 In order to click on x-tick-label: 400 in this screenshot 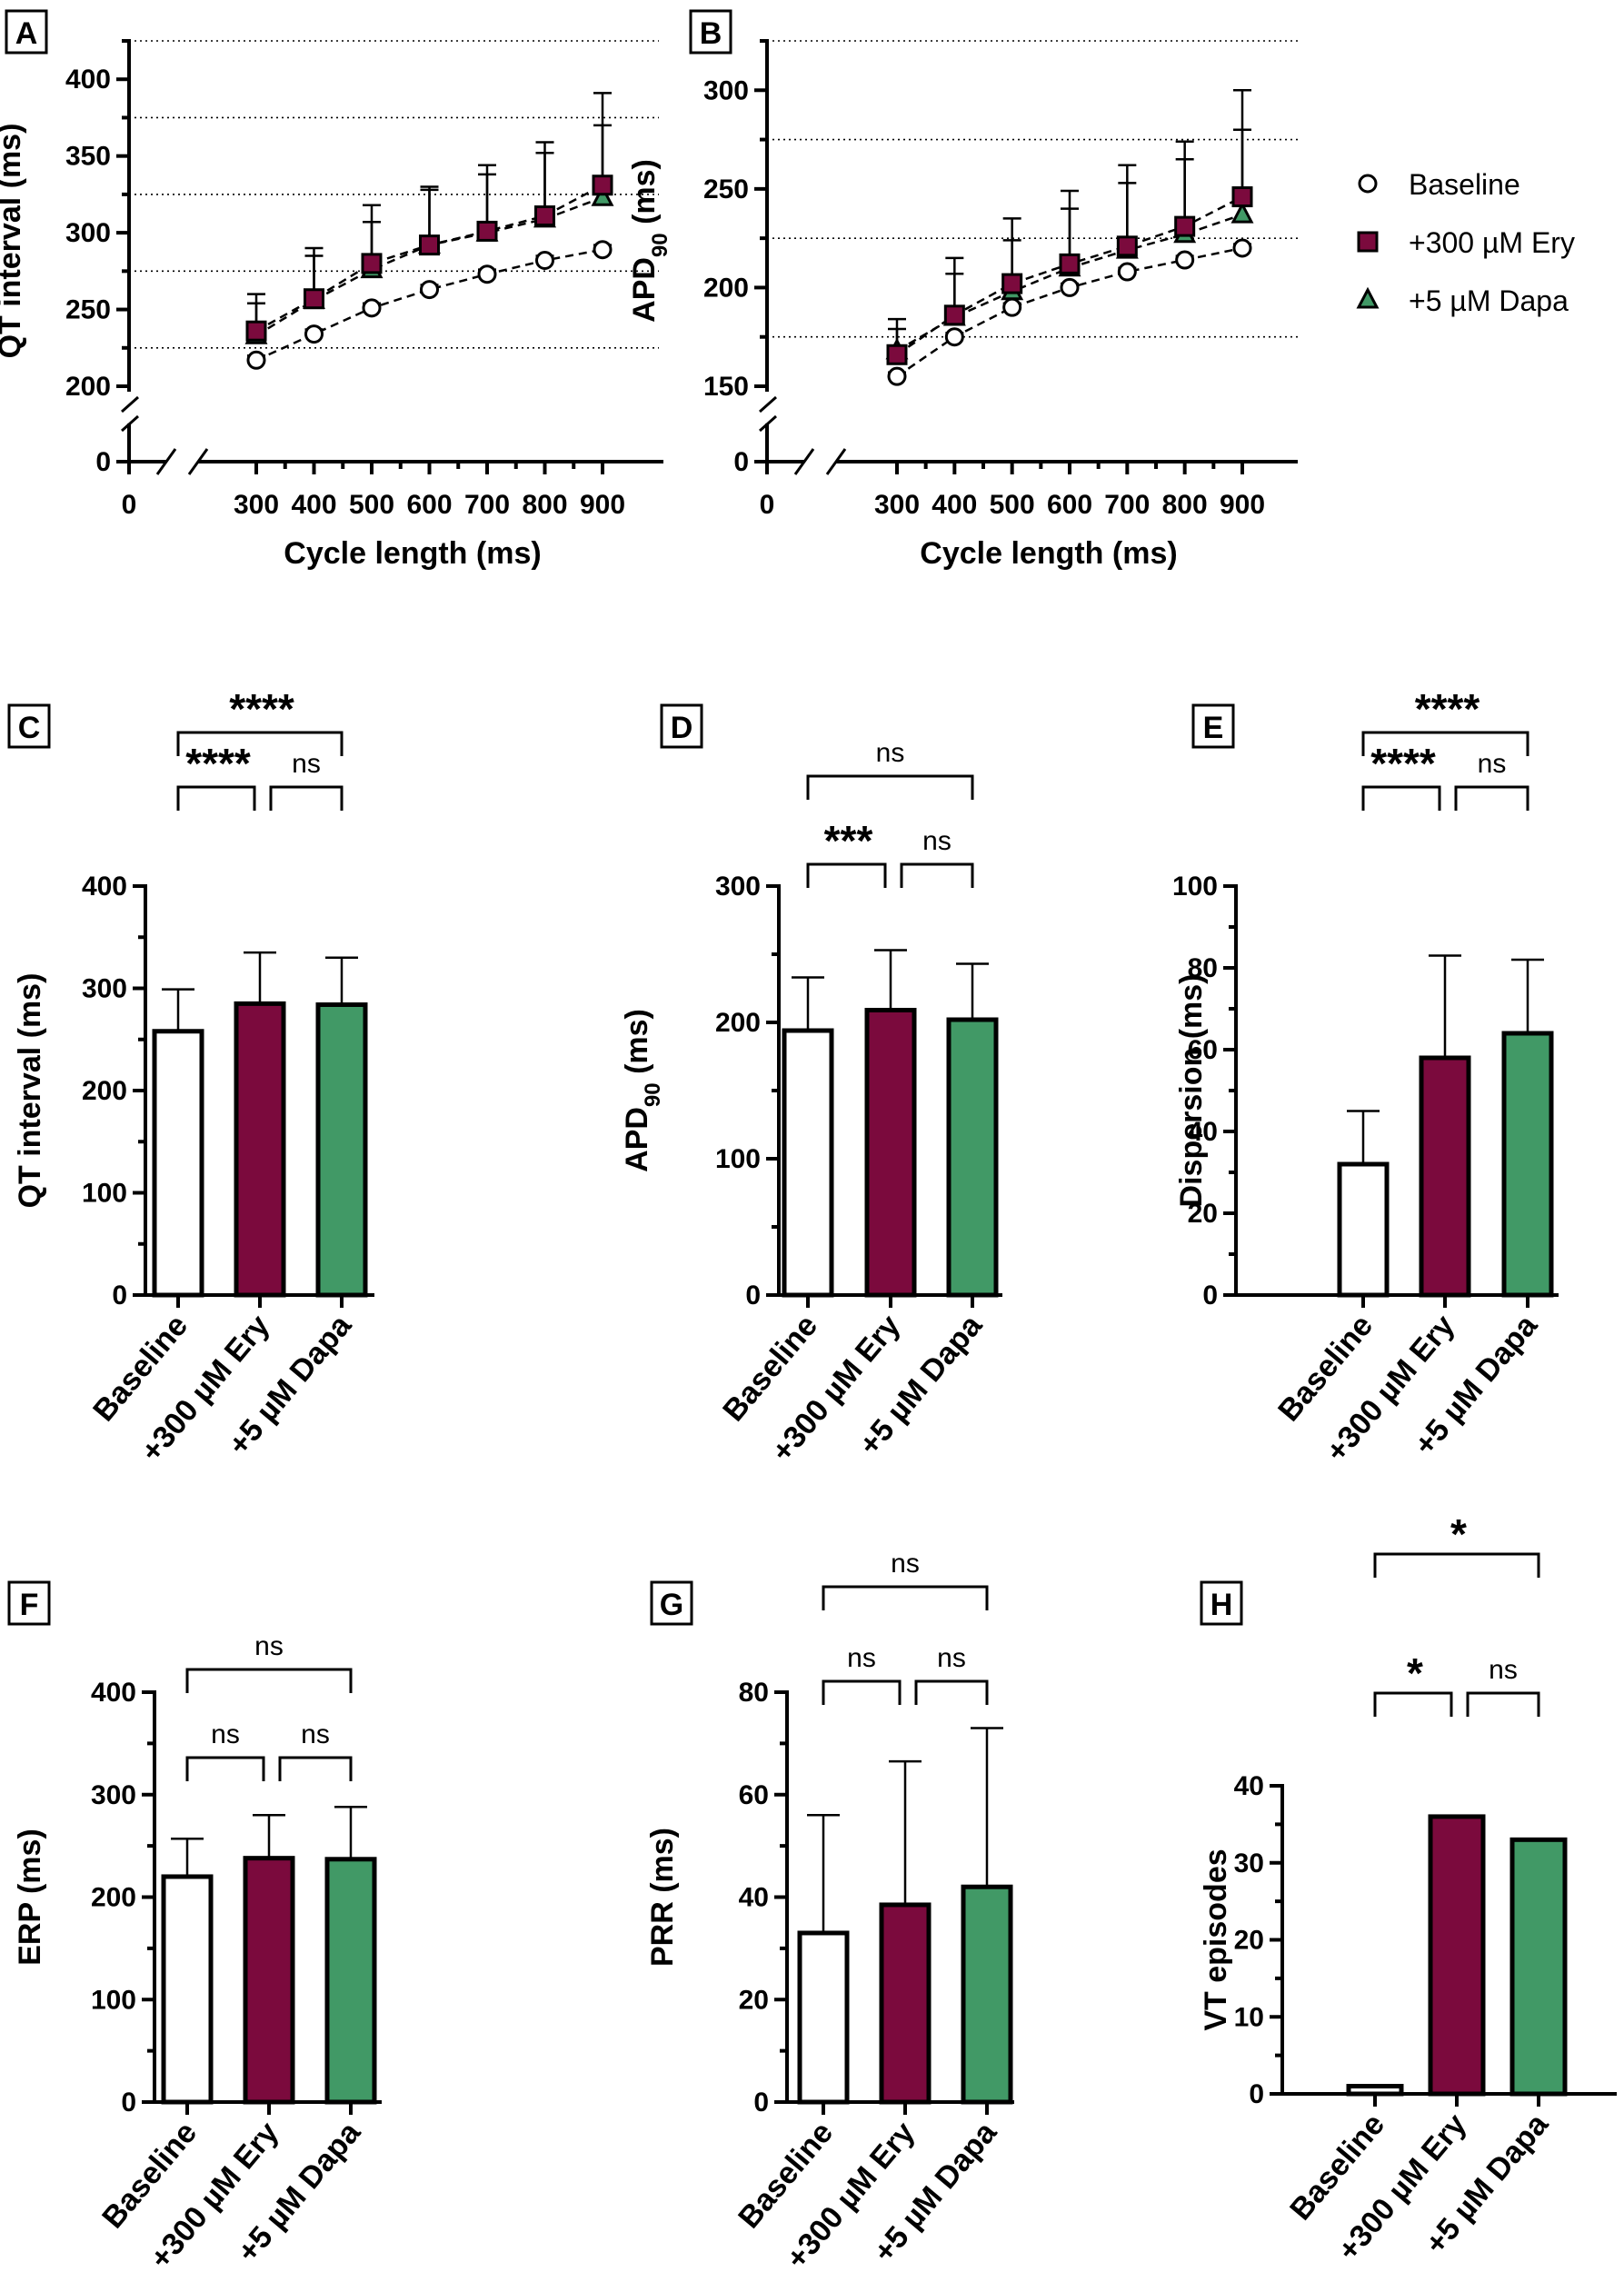, I will do `click(954, 505)`.